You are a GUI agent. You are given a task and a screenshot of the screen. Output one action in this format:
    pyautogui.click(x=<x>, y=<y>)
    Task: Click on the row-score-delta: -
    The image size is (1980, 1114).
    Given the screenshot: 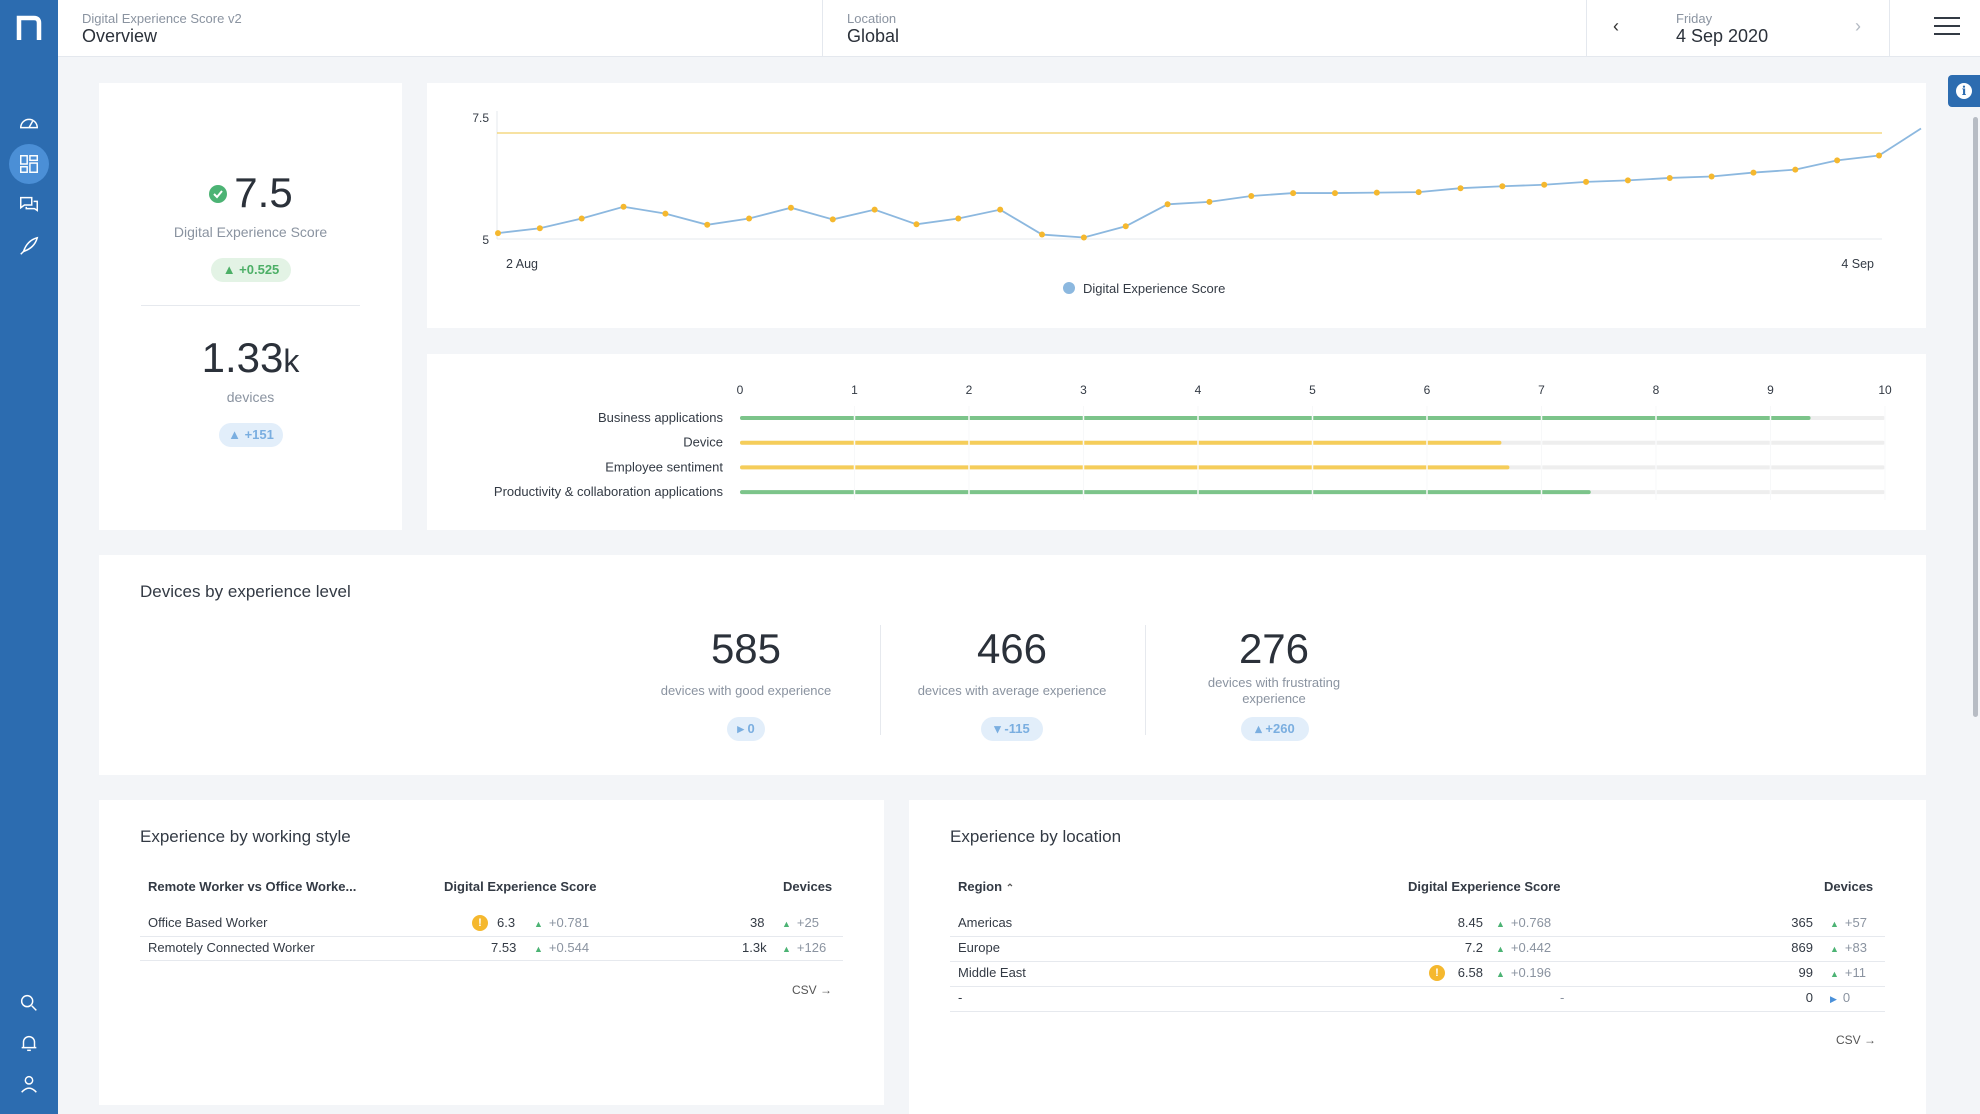 What is the action you would take?
    pyautogui.click(x=1562, y=997)
    